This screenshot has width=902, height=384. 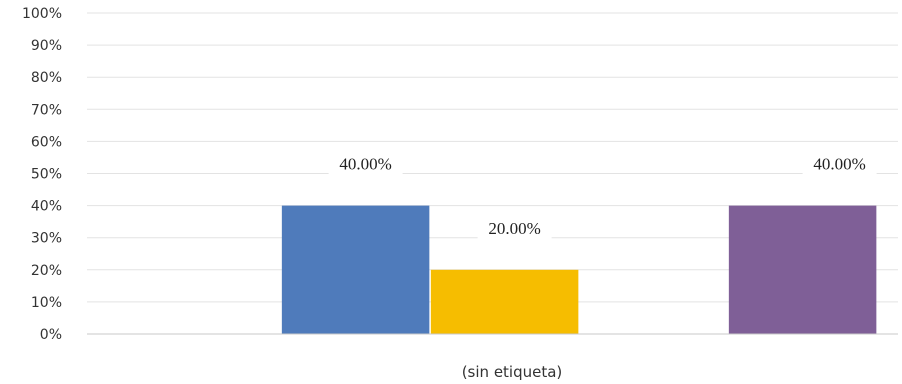 I want to click on y-tick-label: 0%, so click(x=51, y=335).